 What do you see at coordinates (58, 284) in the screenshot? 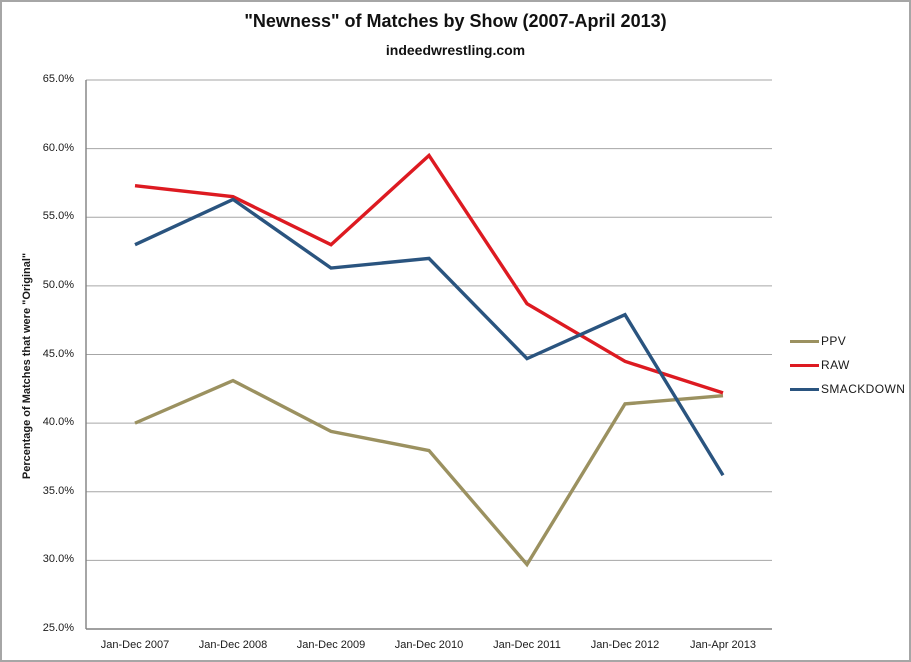
I see `y-tick-label: 50.0%` at bounding box center [58, 284].